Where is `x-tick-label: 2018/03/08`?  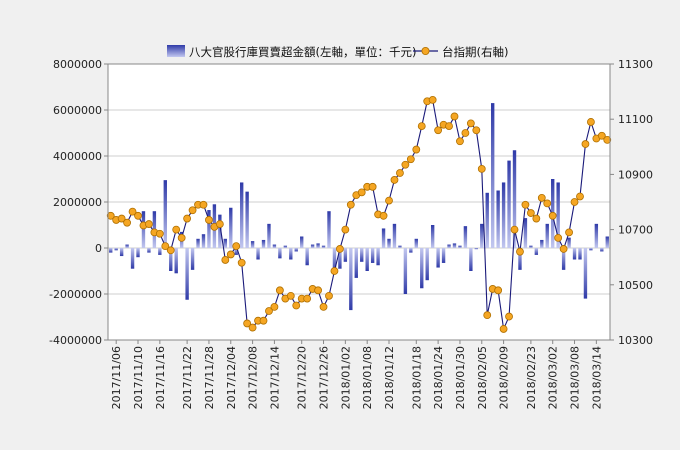
x-tick-label: 2018/03/08 is located at coordinates (575, 377).